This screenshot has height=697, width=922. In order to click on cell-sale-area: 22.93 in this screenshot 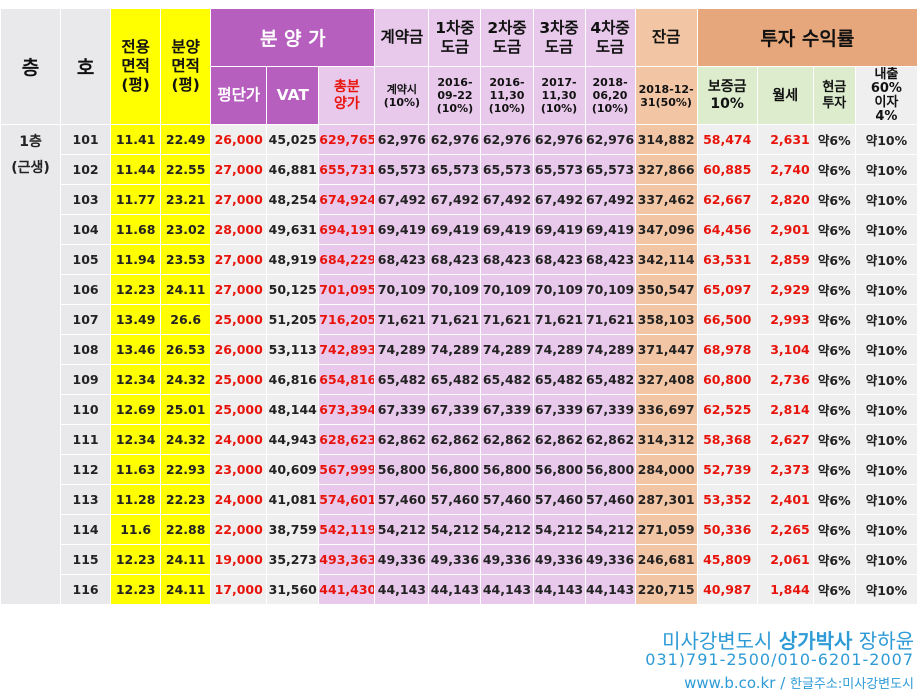, I will do `click(186, 469)`.